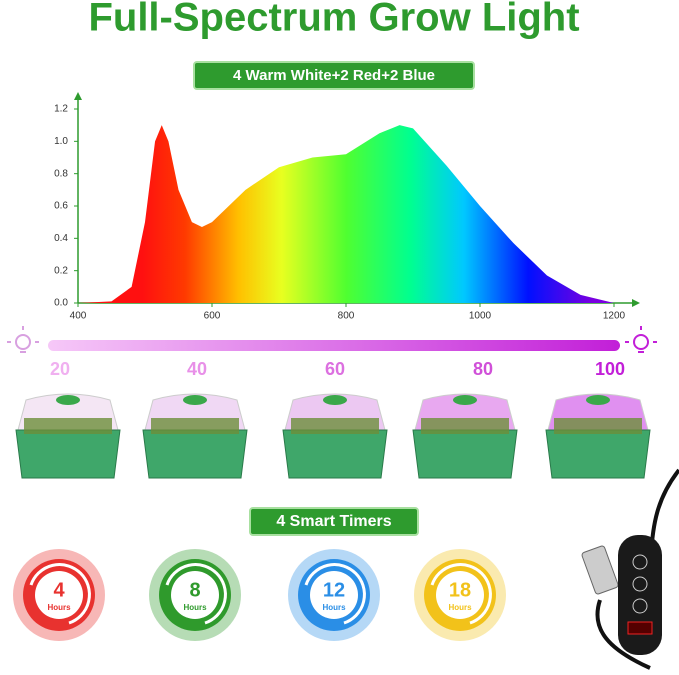 The image size is (679, 675). What do you see at coordinates (480, 316) in the screenshot?
I see `x-tick-label: 1000` at bounding box center [480, 316].